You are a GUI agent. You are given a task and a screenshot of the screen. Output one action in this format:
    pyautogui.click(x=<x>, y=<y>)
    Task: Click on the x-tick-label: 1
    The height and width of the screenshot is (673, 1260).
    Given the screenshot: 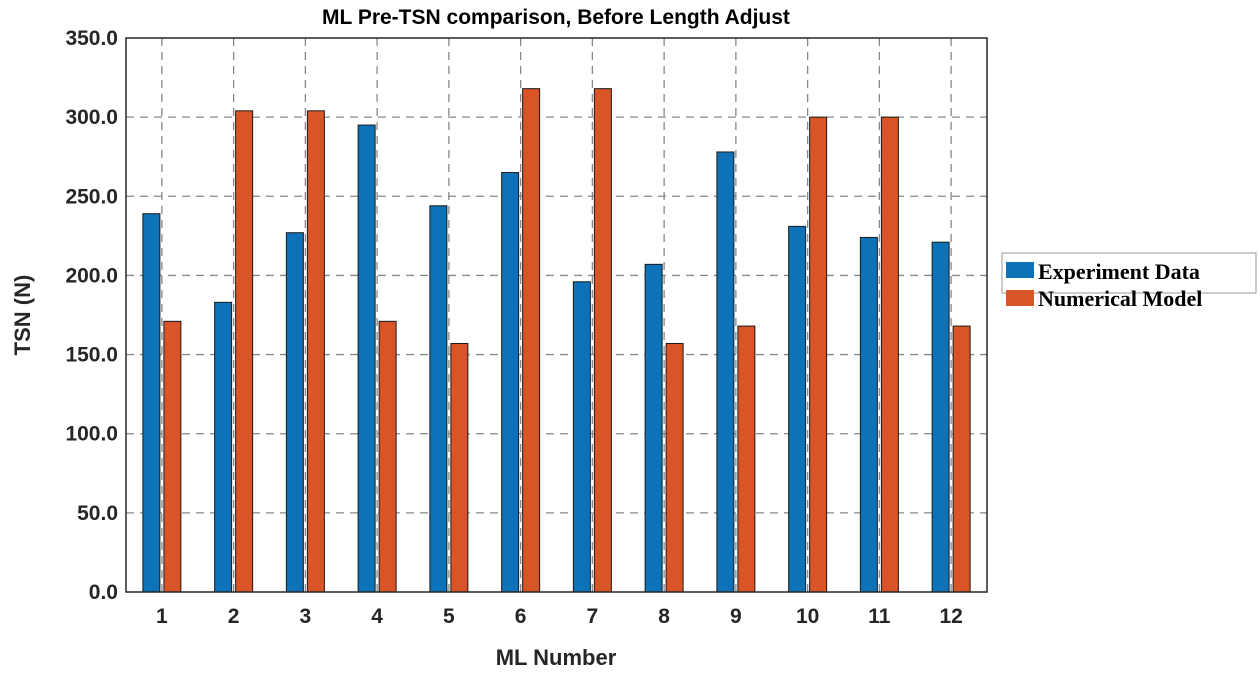 What is the action you would take?
    pyautogui.click(x=162, y=616)
    